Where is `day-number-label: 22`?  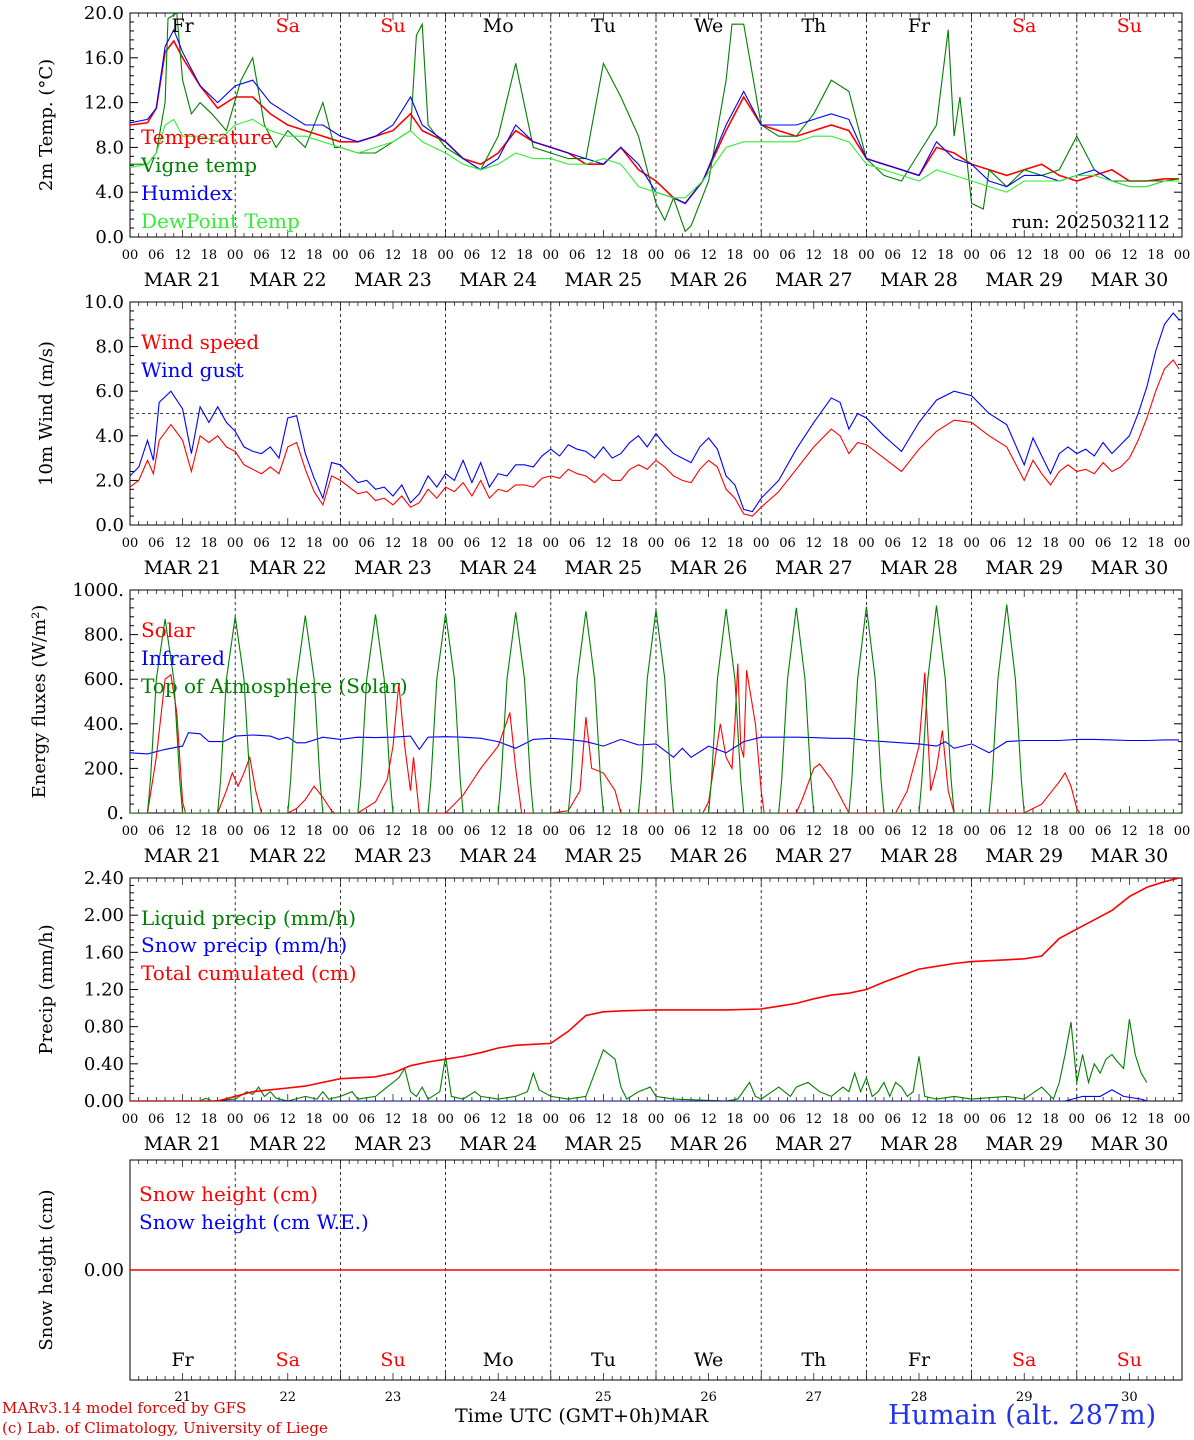
day-number-label: 22 is located at coordinates (288, 1397).